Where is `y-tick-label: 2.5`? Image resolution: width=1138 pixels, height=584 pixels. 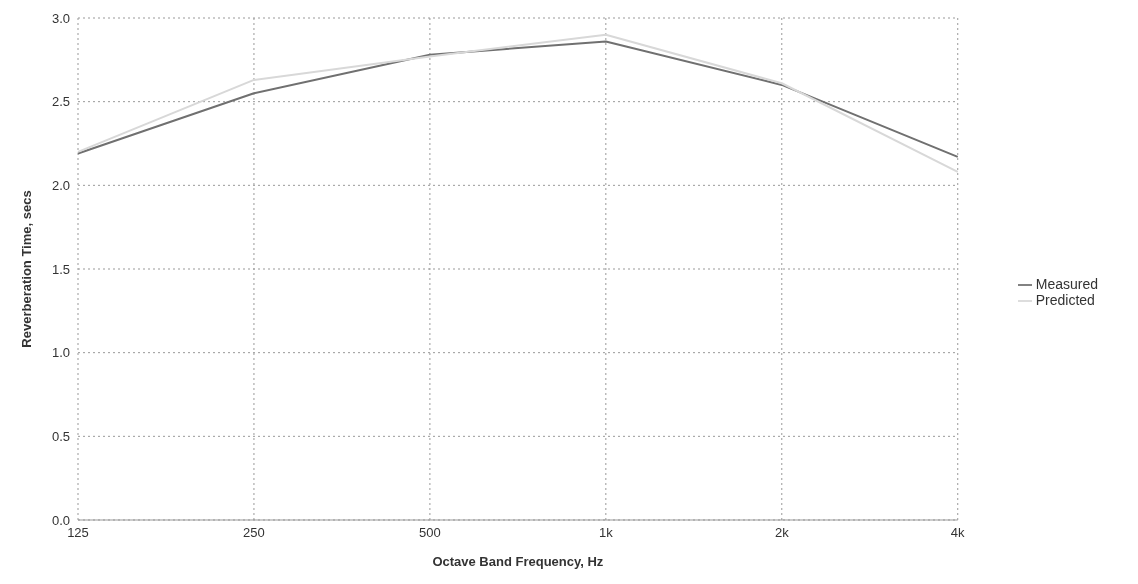
y-tick-label: 2.5 is located at coordinates (60, 102).